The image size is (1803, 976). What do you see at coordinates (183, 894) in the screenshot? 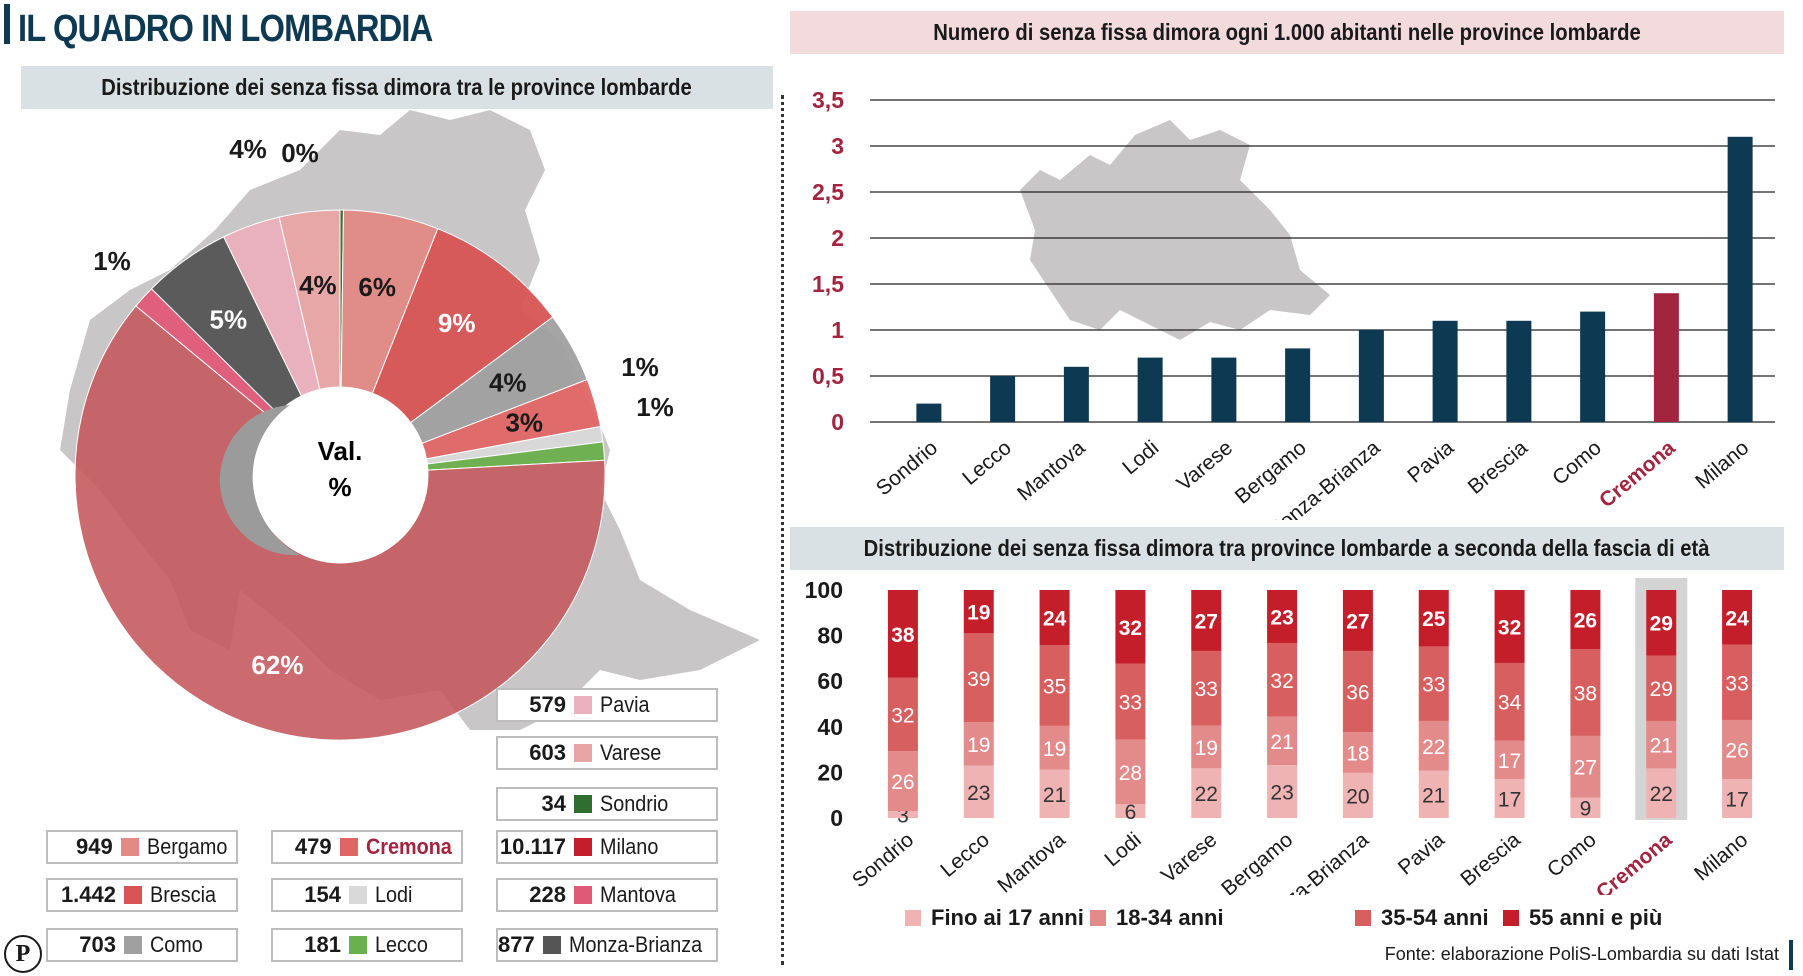
I see `legend-name: Brescia` at bounding box center [183, 894].